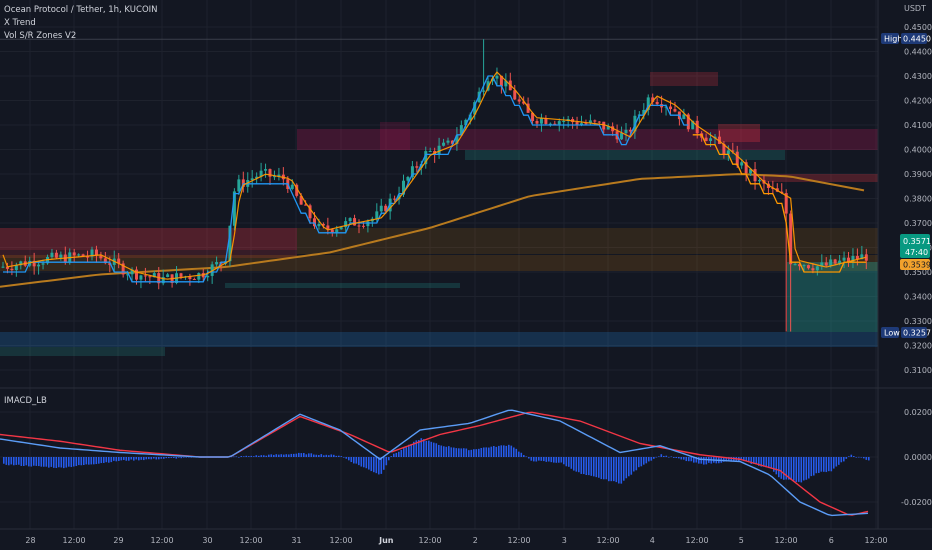  Describe the element at coordinates (207, 540) in the screenshot. I see `time-tick-label: 30` at that location.